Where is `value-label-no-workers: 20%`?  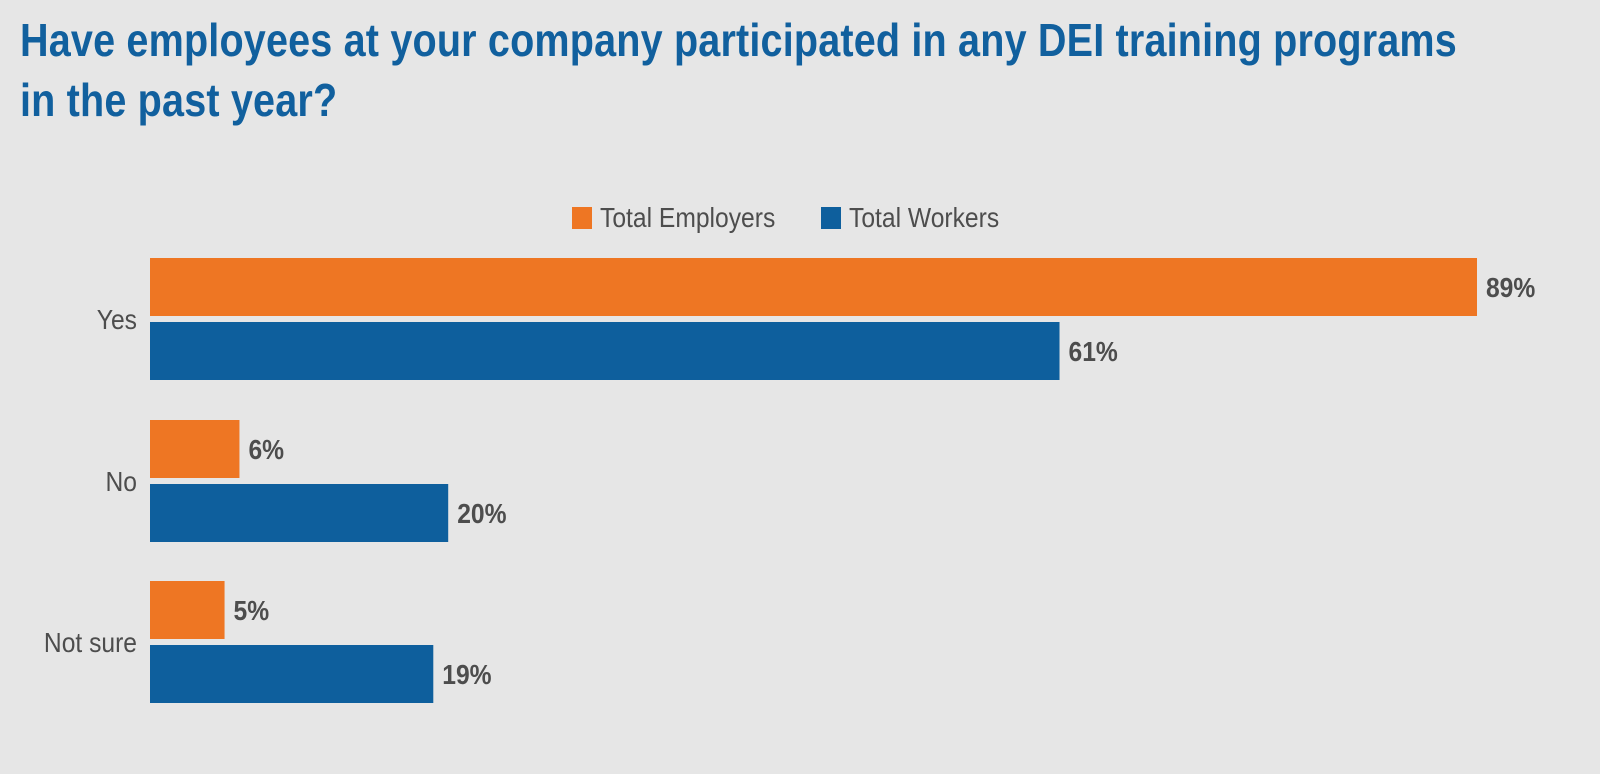
value-label-no-workers: 20% is located at coordinates (481, 514).